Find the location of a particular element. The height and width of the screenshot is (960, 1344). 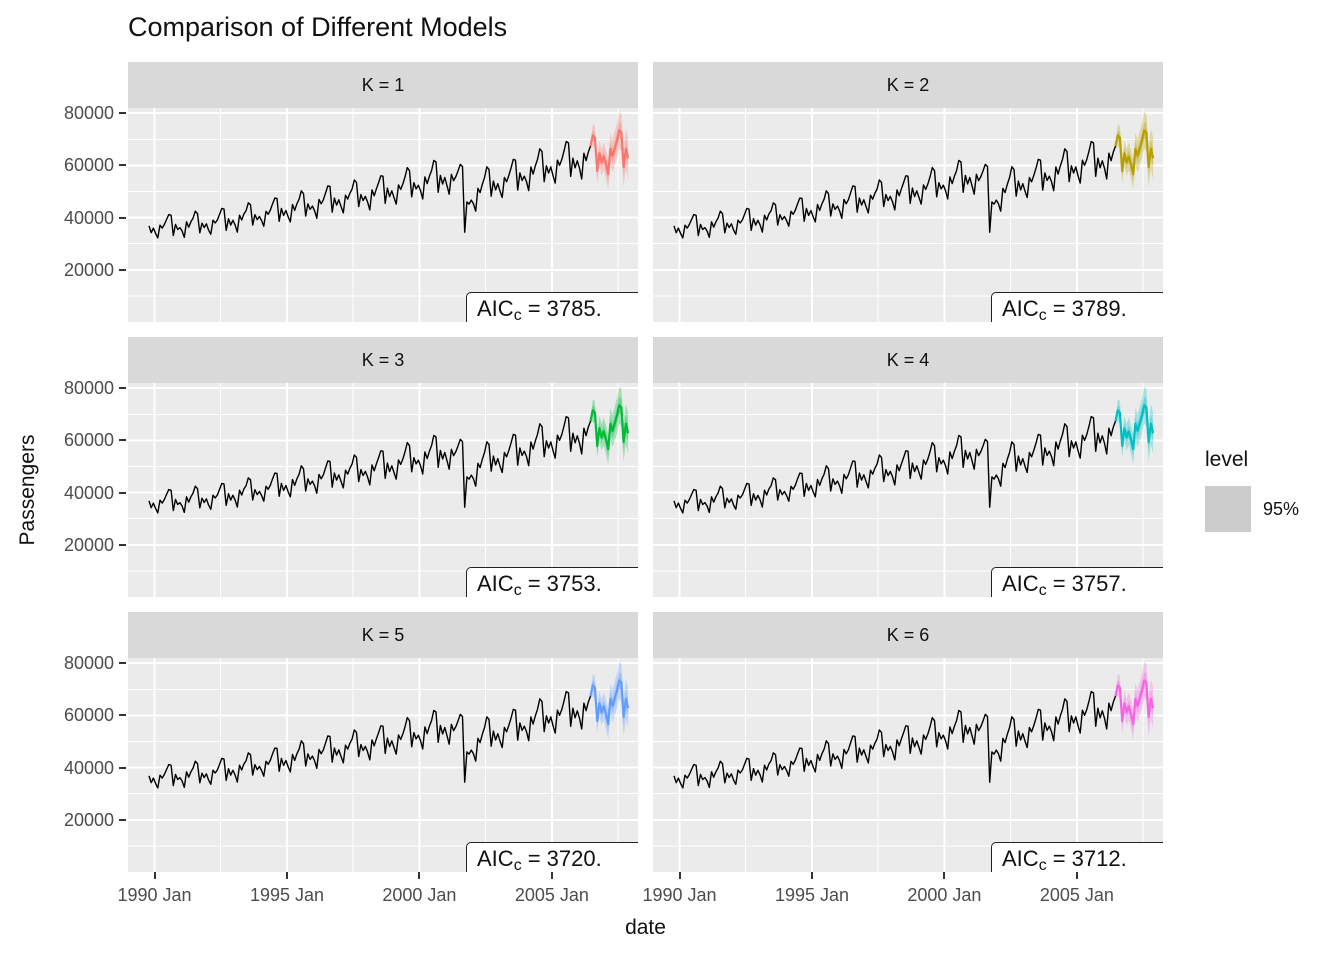

aicc-label-k1: AICc = 3785. is located at coordinates (552, 307).